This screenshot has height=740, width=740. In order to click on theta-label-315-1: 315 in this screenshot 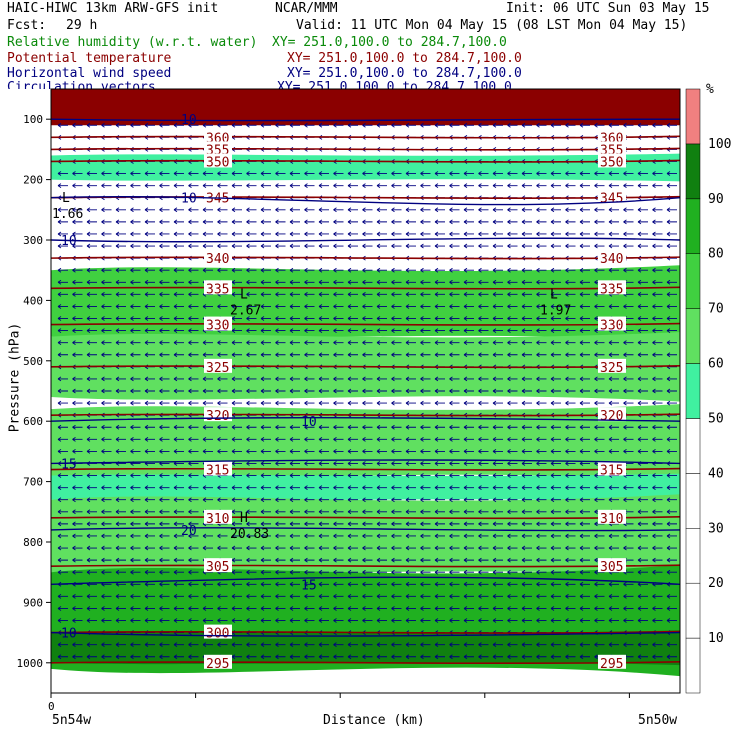, I will do `click(611, 471)`.